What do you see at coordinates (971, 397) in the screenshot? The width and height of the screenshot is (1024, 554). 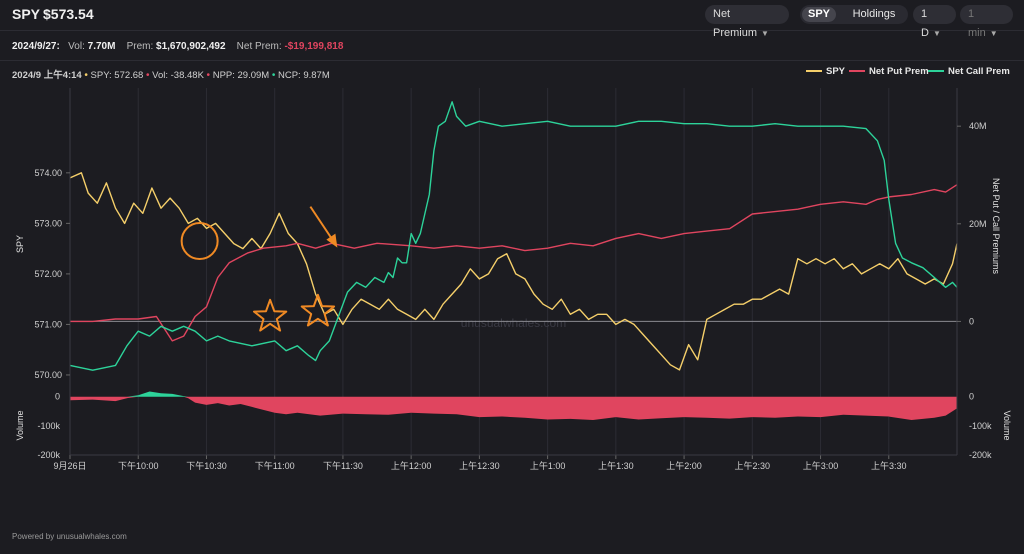 I see `volume-tick-label-right: 0` at bounding box center [971, 397].